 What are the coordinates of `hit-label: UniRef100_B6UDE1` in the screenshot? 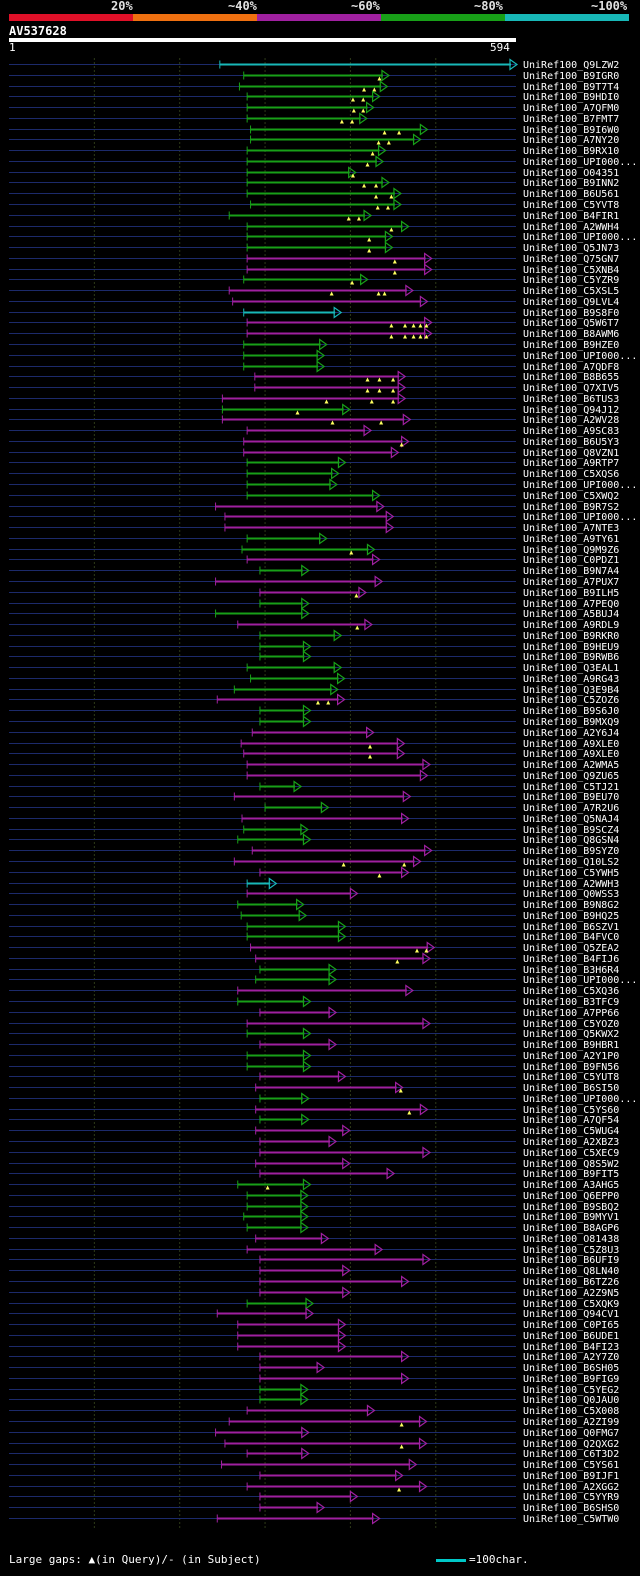 It's located at (571, 1336).